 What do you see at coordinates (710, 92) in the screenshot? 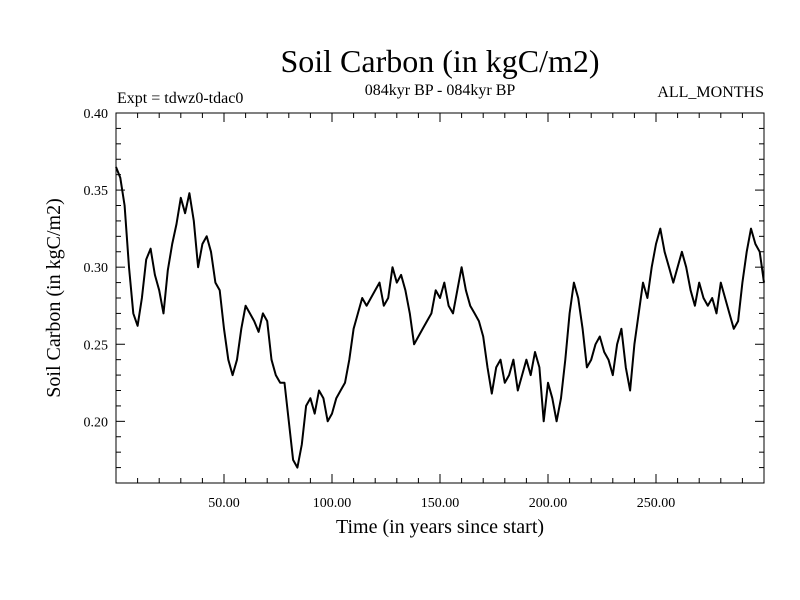
I see `months-label: ALL_MONTHS` at bounding box center [710, 92].